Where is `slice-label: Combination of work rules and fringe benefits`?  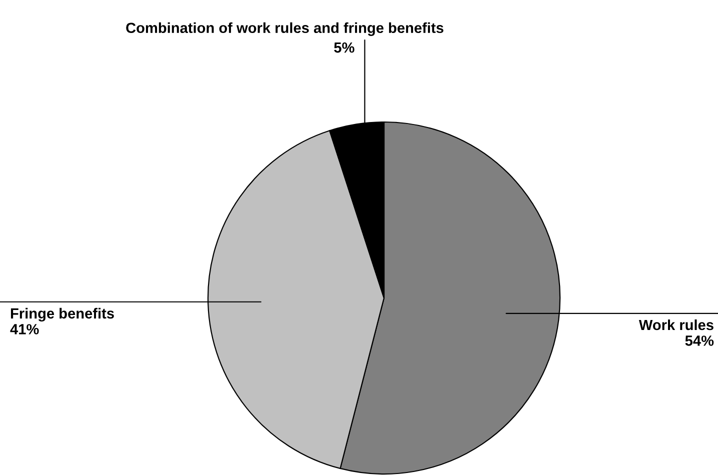 slice-label: Combination of work rules and fringe benefits is located at coordinates (285, 29).